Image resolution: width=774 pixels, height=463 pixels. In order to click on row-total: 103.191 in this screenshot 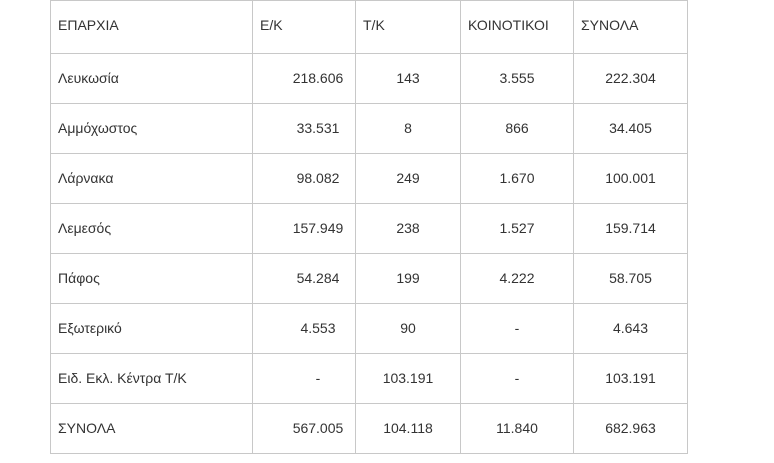, I will do `click(630, 378)`.